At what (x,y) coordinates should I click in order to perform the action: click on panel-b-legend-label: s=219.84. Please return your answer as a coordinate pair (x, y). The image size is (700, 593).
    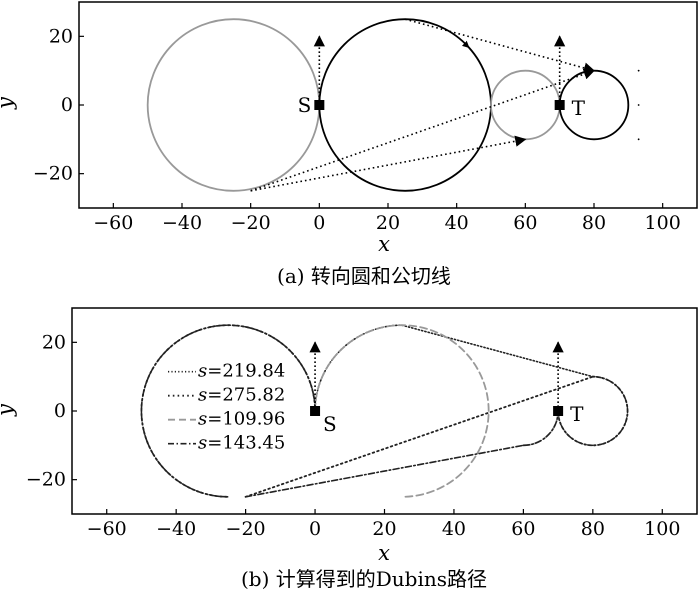
    Looking at the image, I should click on (241, 371).